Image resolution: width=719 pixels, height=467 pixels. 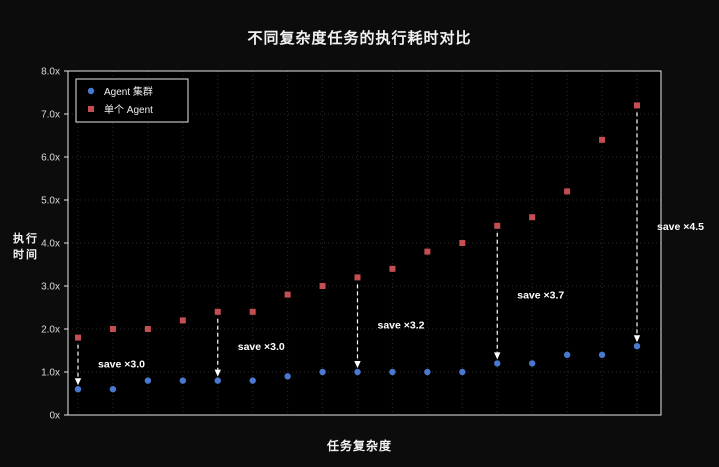 I want to click on y-tick-label: 1.0x, so click(x=50, y=373).